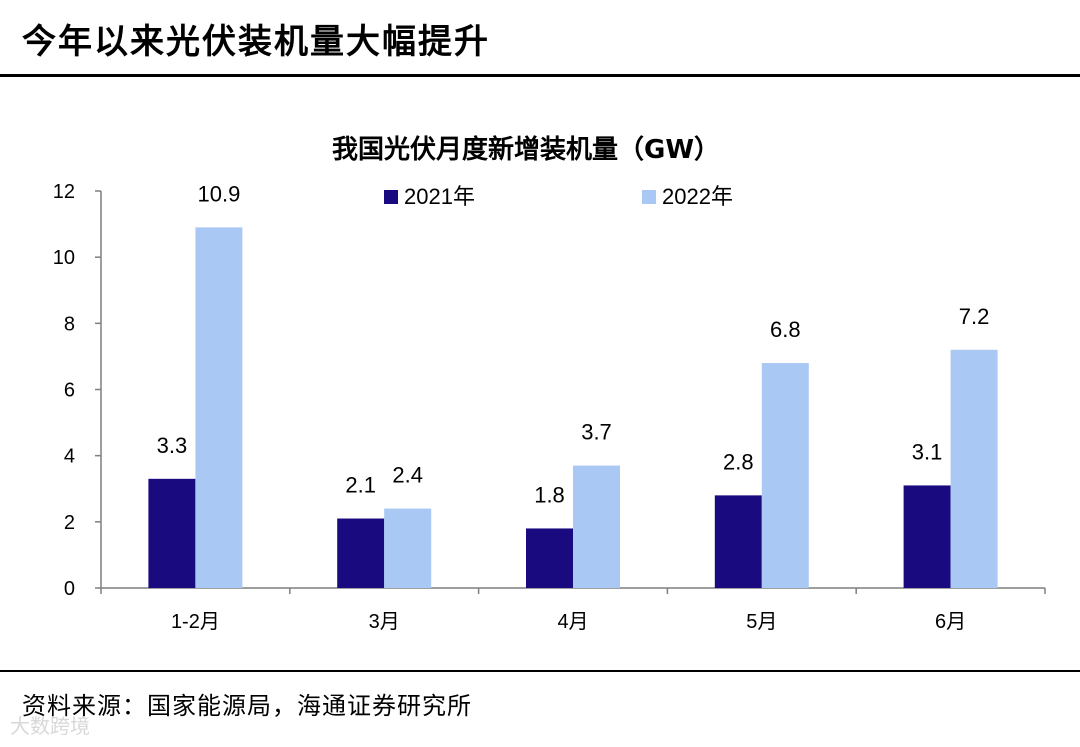 Image resolution: width=1080 pixels, height=747 pixels. Describe the element at coordinates (384, 622) in the screenshot. I see `x-tick-label: 3月` at that location.